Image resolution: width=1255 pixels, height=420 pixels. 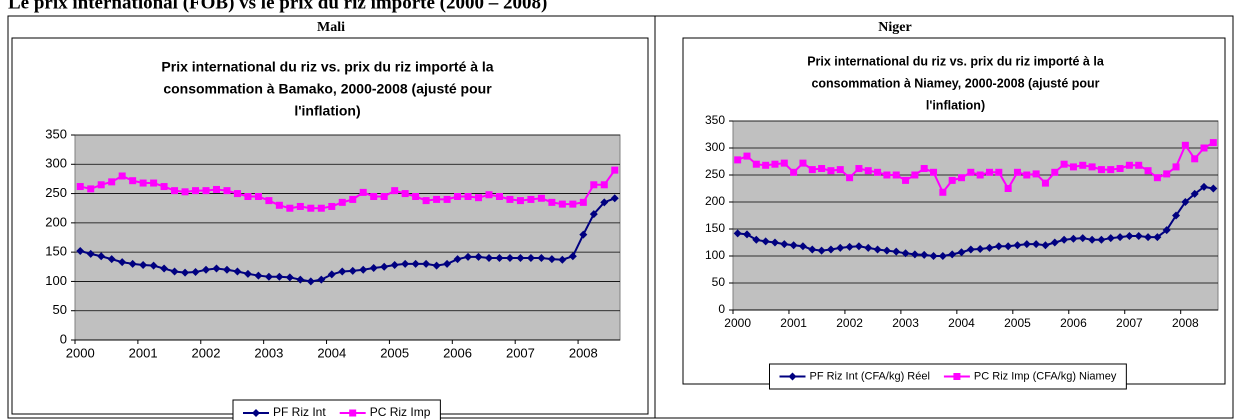 I want to click on y-tick-label: 350, so click(x=715, y=120).